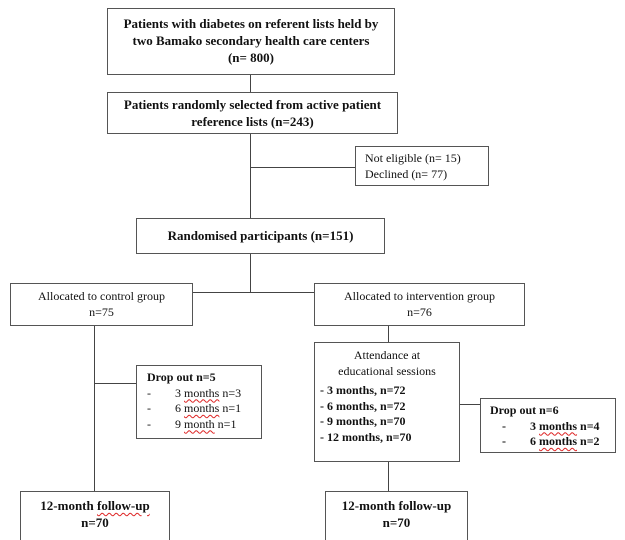  I want to click on control-dropout-item: -6 months n=1, so click(194, 408).